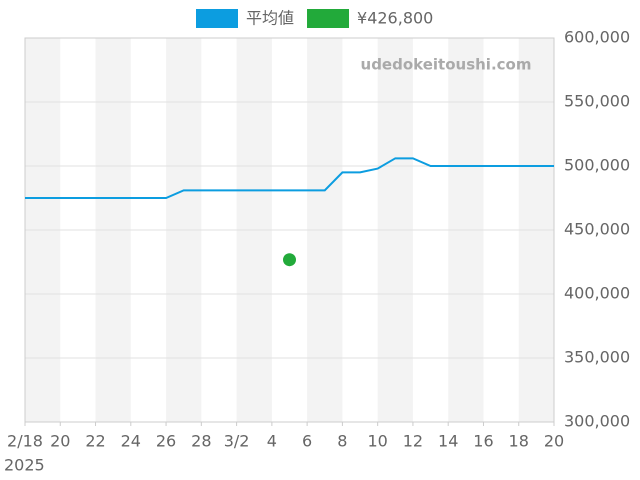  What do you see at coordinates (597, 229) in the screenshot?
I see `y-tick-label: 450,000` at bounding box center [597, 229].